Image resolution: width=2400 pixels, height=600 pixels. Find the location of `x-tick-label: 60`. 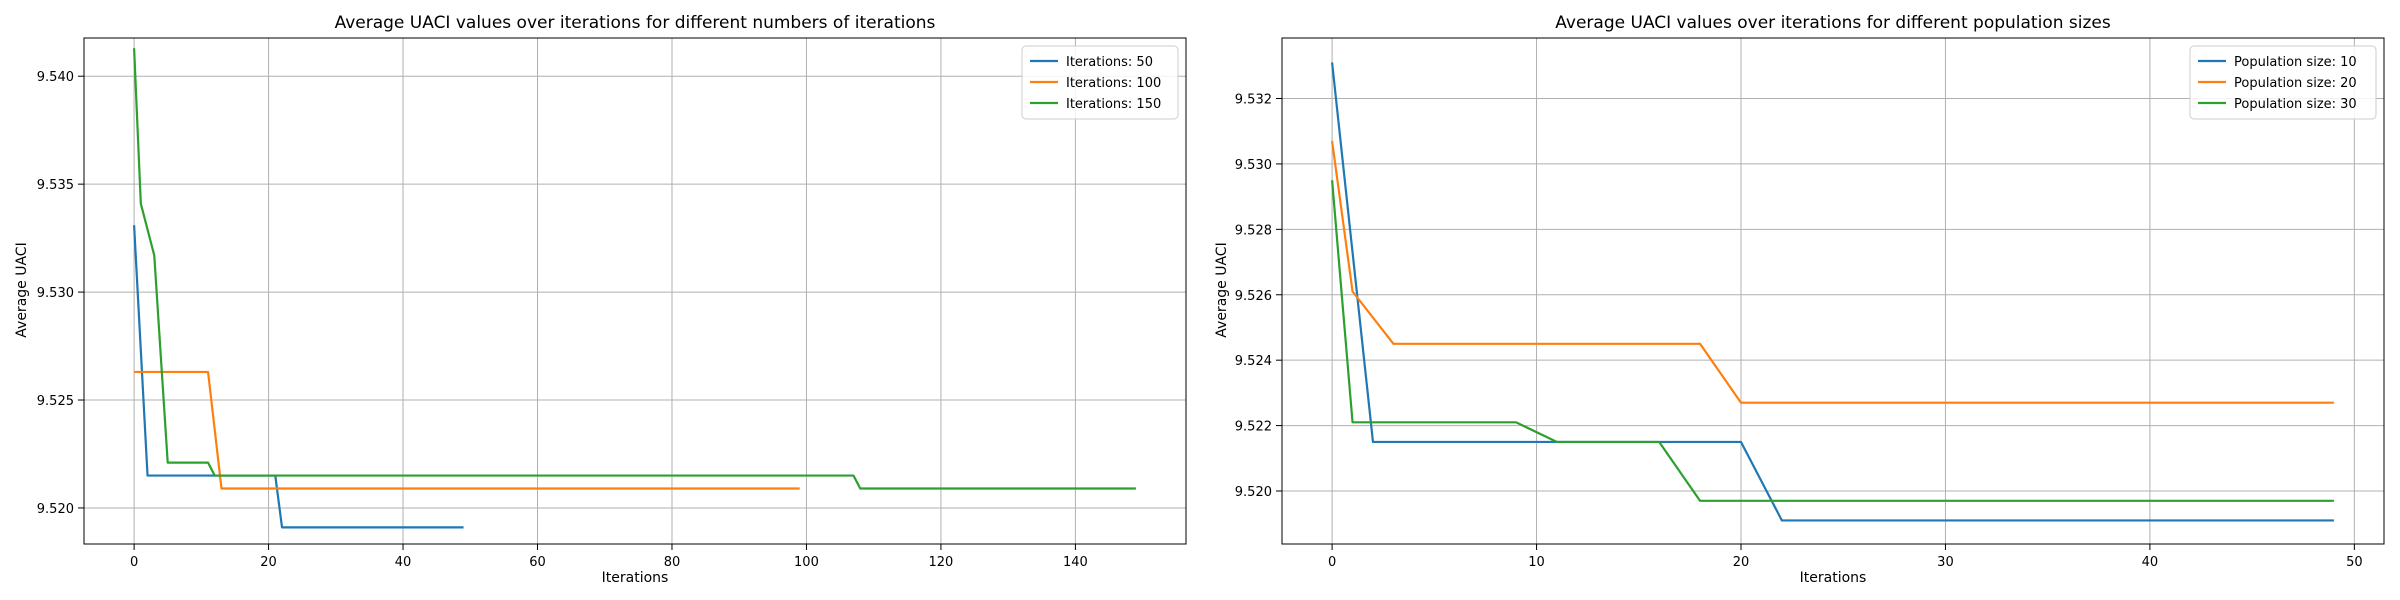

x-tick-label: 60 is located at coordinates (537, 562).